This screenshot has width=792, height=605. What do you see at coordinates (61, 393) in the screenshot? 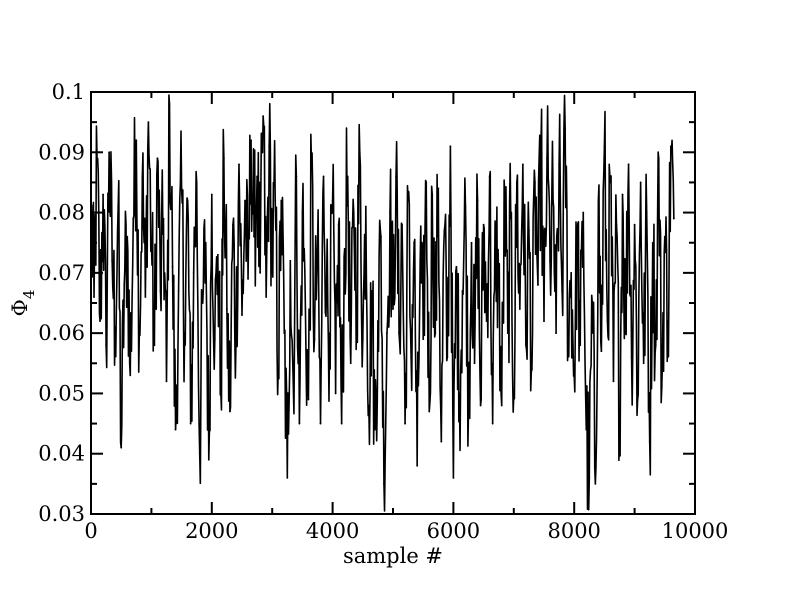
I see `y-tick-label: 0.05` at bounding box center [61, 393].